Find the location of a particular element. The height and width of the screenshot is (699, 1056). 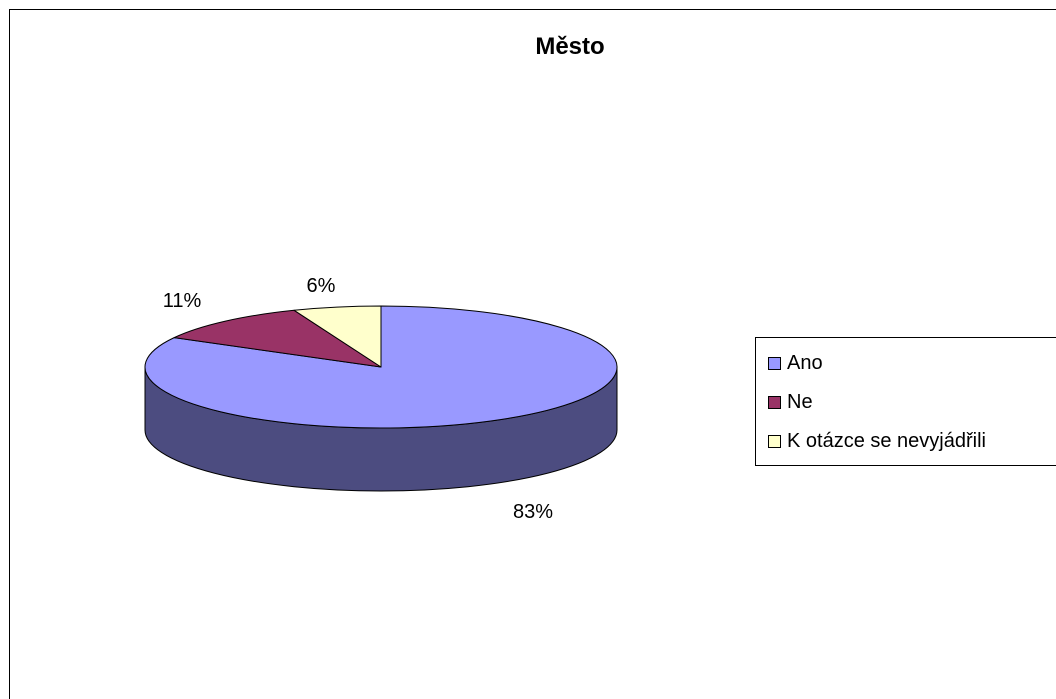

legend: Ano Ne K otázce se nevyjádřili is located at coordinates (905, 401).